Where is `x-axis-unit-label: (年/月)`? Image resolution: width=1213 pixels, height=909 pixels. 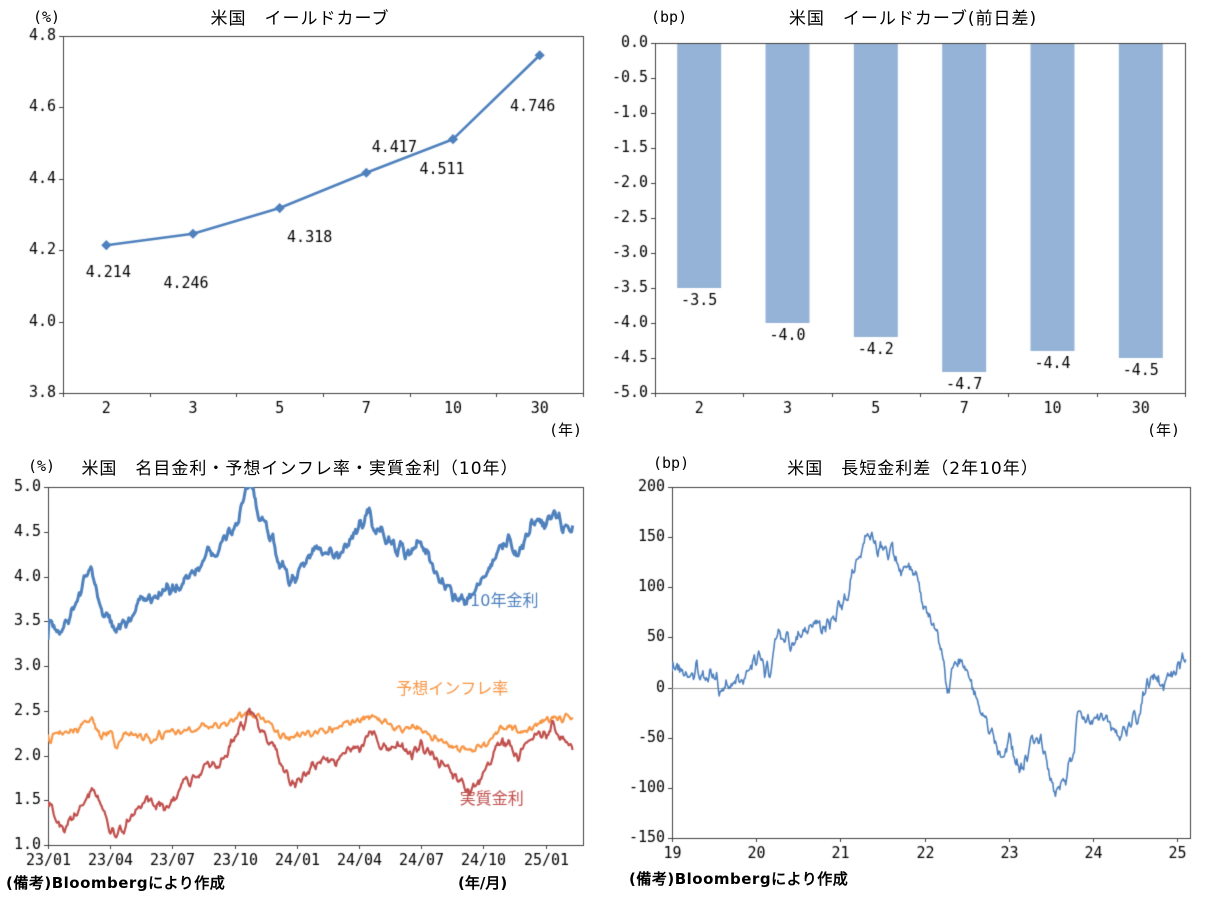
x-axis-unit-label: (年/月) is located at coordinates (483, 883).